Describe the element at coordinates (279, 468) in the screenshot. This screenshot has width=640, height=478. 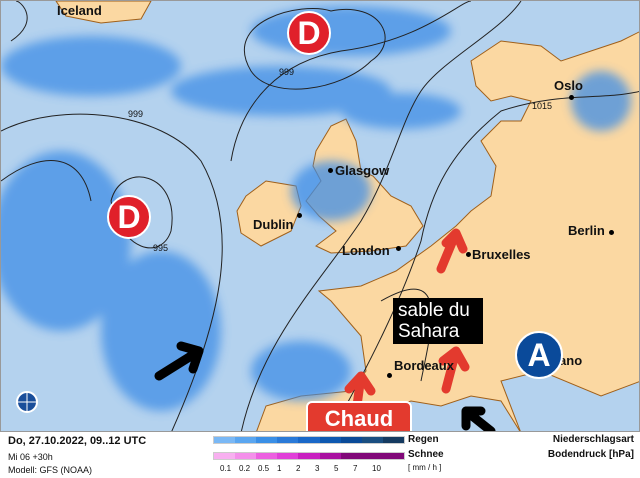
I see `scale-tick: 1` at that location.